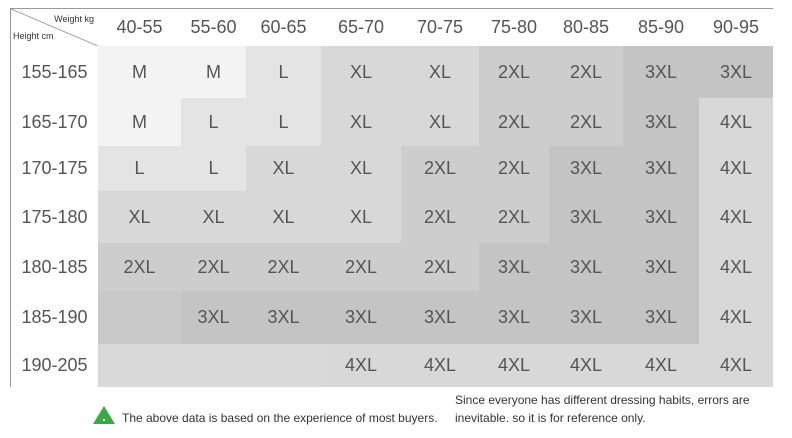  What do you see at coordinates (104, 415) in the screenshot?
I see `warning-icon` at bounding box center [104, 415].